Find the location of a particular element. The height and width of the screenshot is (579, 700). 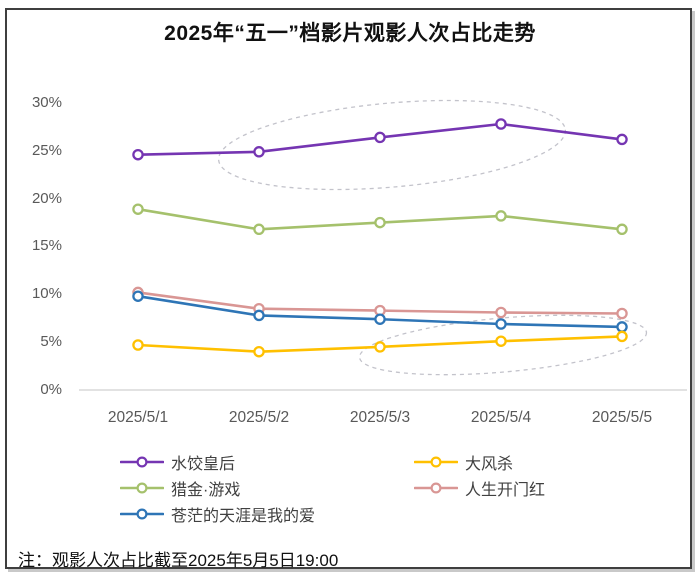

legend-label: 人生开门红 is located at coordinates (505, 490).